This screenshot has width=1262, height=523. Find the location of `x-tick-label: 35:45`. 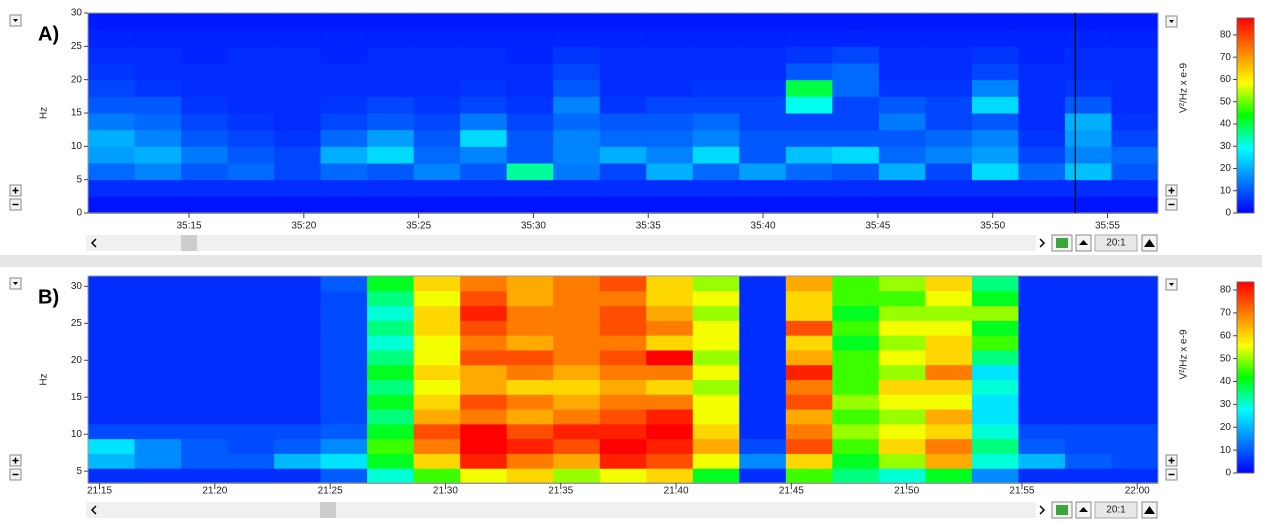

x-tick-label: 35:45 is located at coordinates (877, 226).